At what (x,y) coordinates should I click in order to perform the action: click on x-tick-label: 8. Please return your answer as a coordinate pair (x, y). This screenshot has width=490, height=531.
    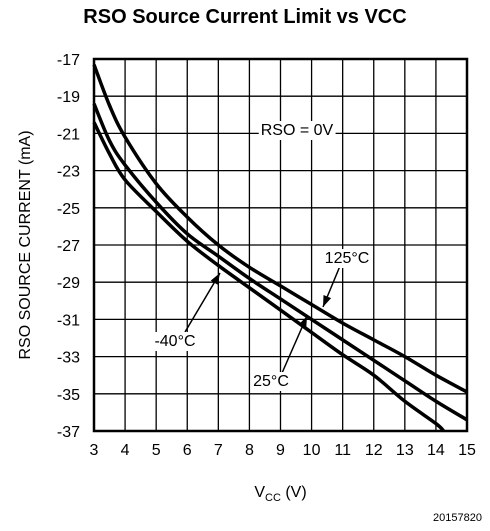
    Looking at the image, I should click on (249, 450).